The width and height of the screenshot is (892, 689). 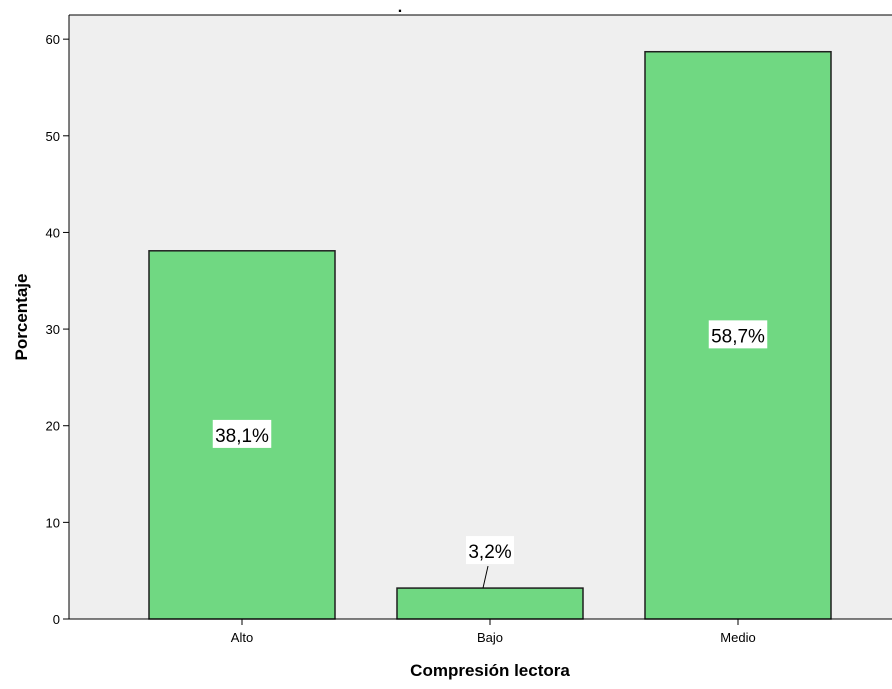 I want to click on data-label-text: 38,1%, so click(x=242, y=436).